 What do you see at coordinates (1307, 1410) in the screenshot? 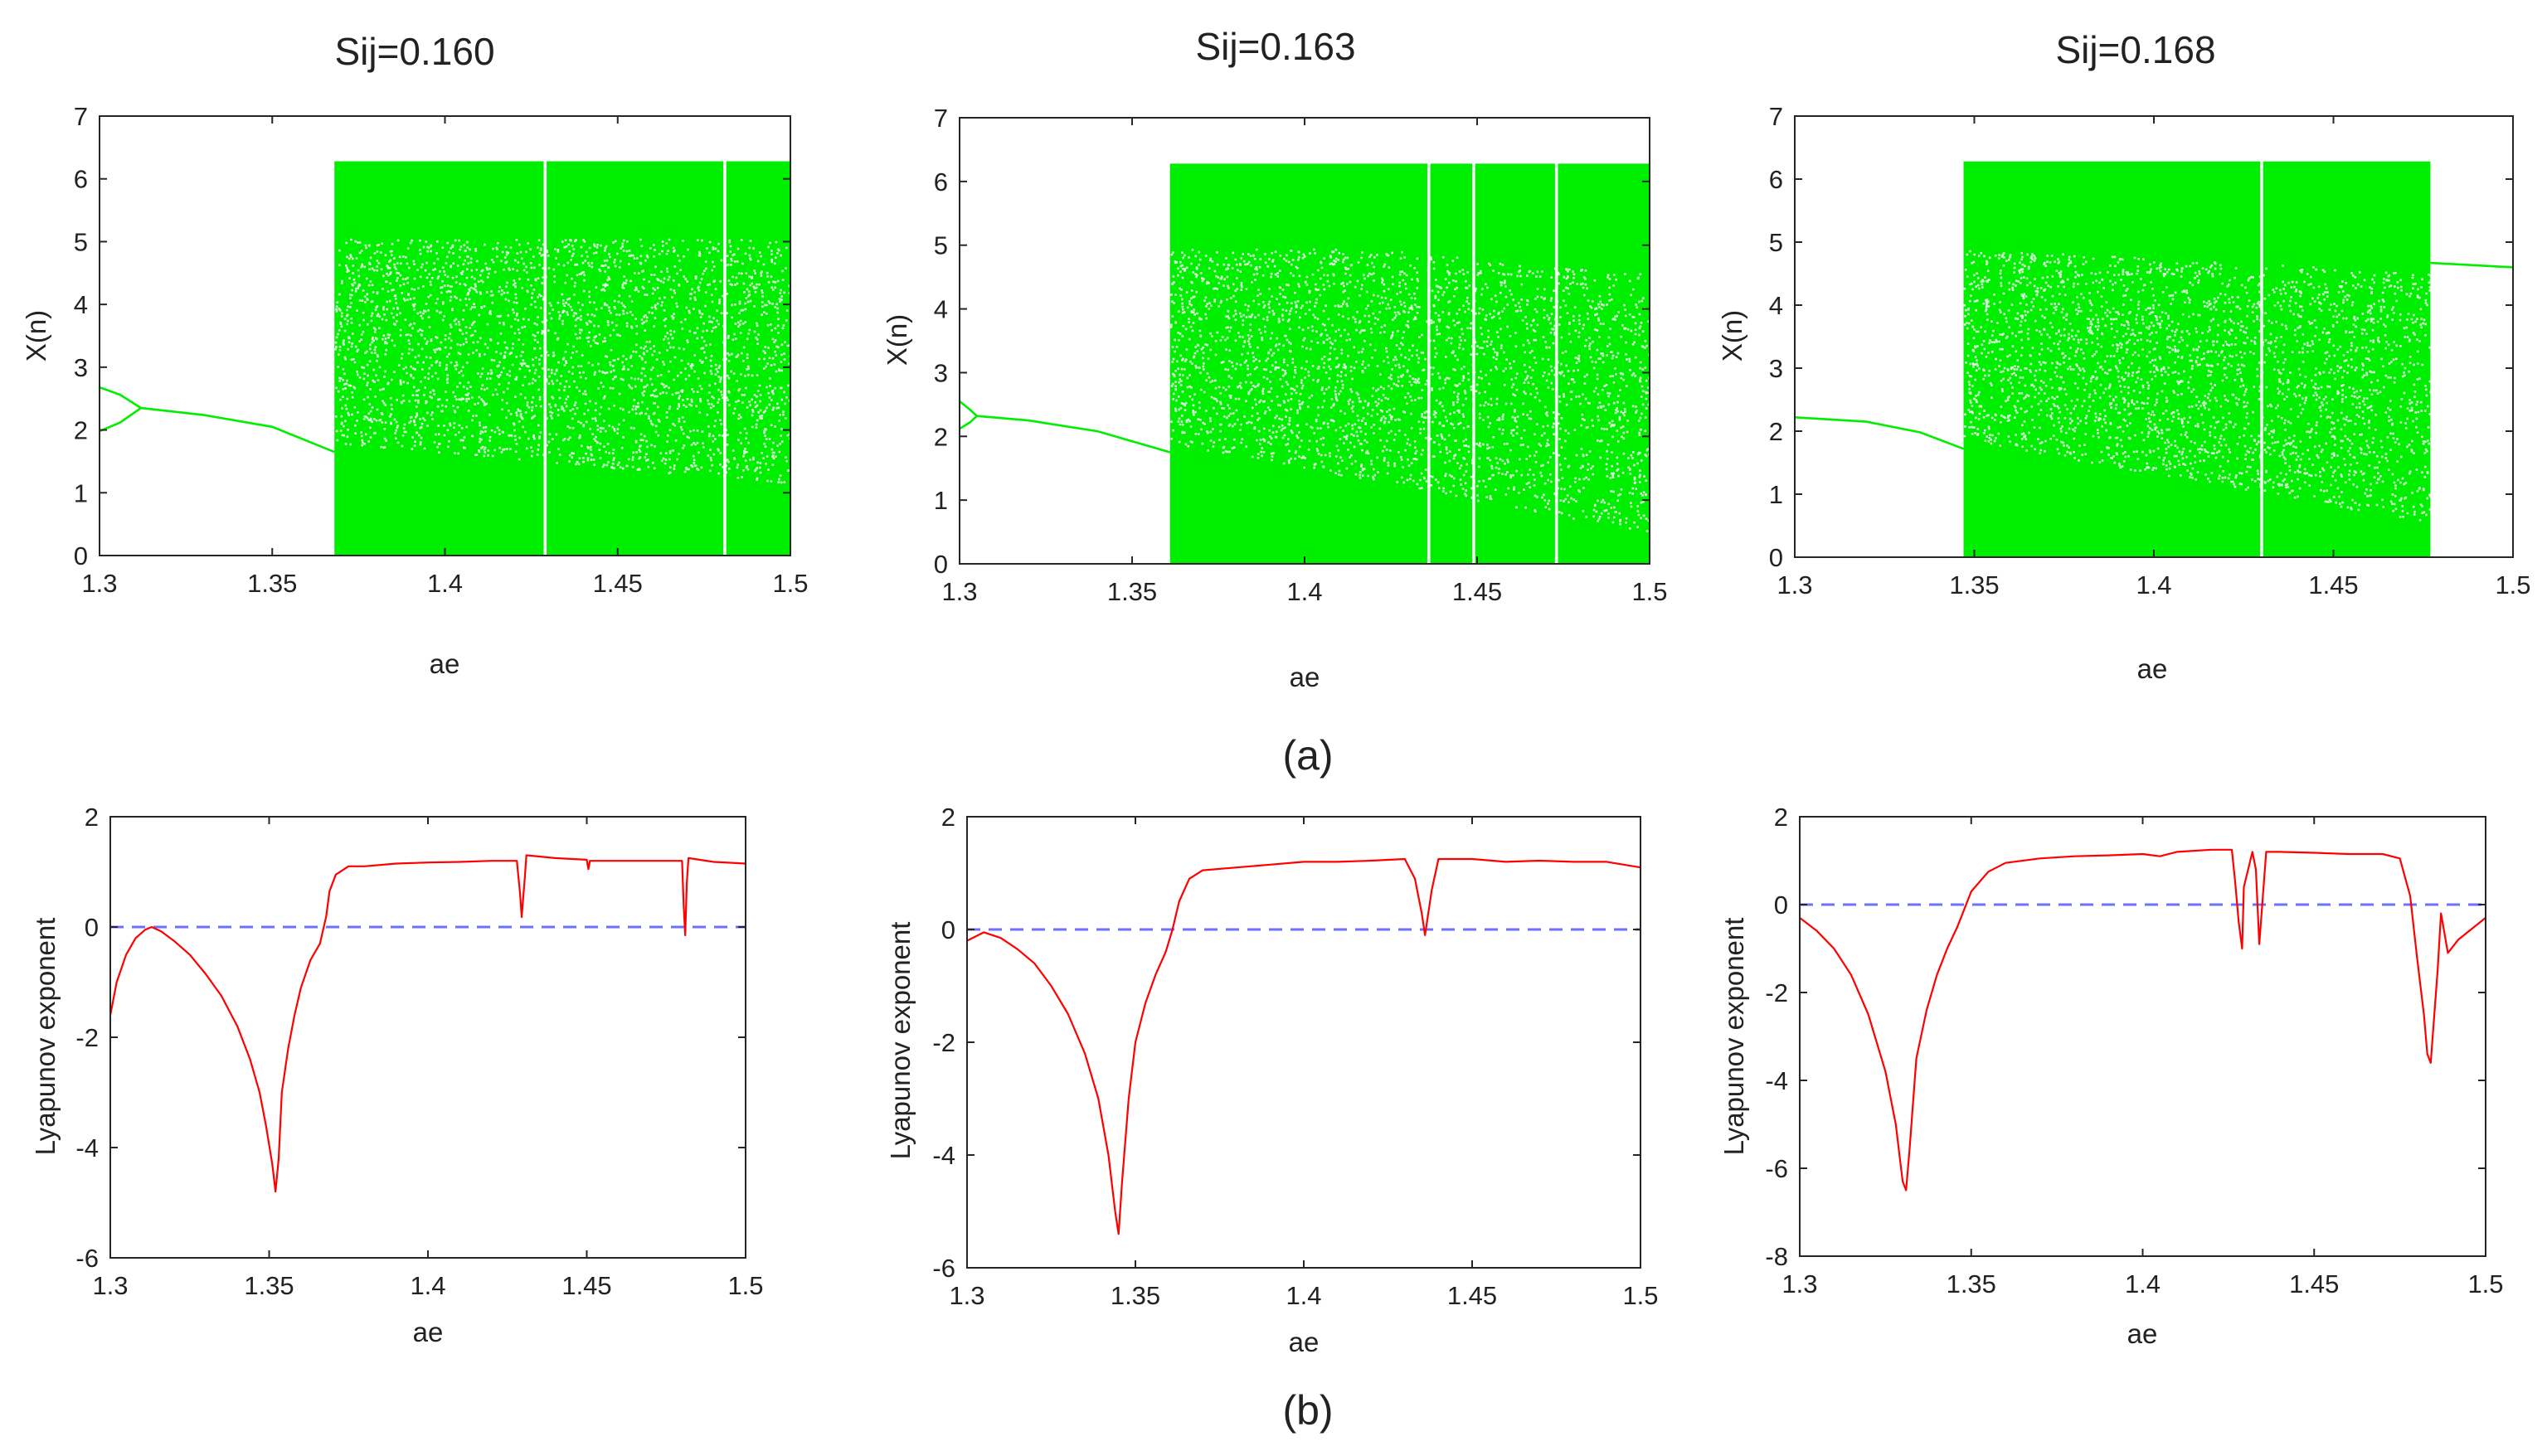
I see `caption-b: (b)` at bounding box center [1307, 1410].